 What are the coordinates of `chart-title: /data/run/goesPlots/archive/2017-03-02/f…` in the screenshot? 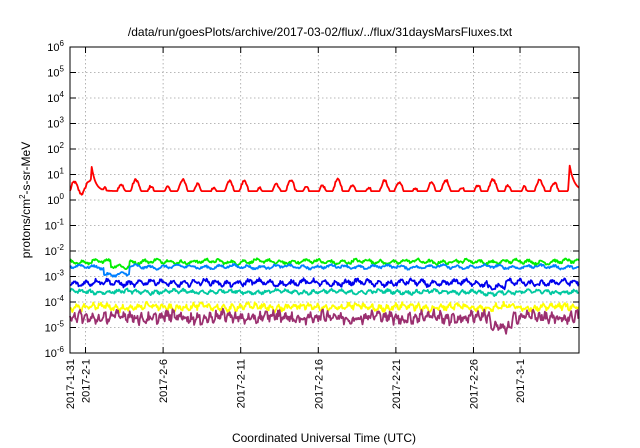 It's located at (320, 32).